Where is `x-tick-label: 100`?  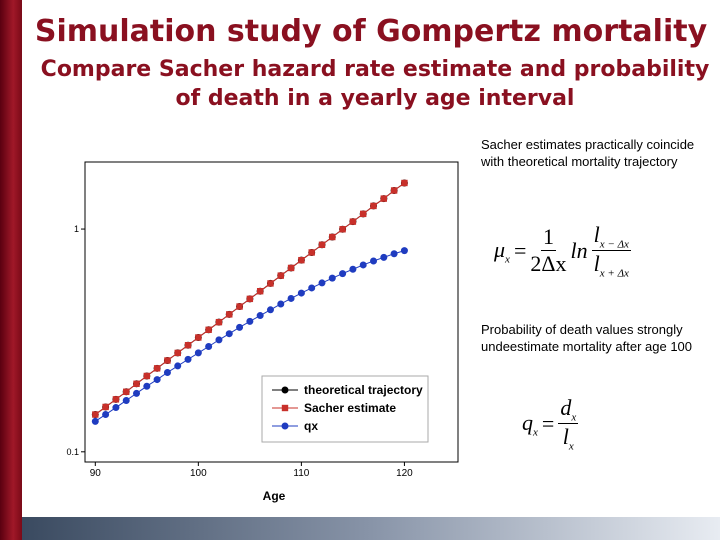
x-tick-label: 100 is located at coordinates (198, 473).